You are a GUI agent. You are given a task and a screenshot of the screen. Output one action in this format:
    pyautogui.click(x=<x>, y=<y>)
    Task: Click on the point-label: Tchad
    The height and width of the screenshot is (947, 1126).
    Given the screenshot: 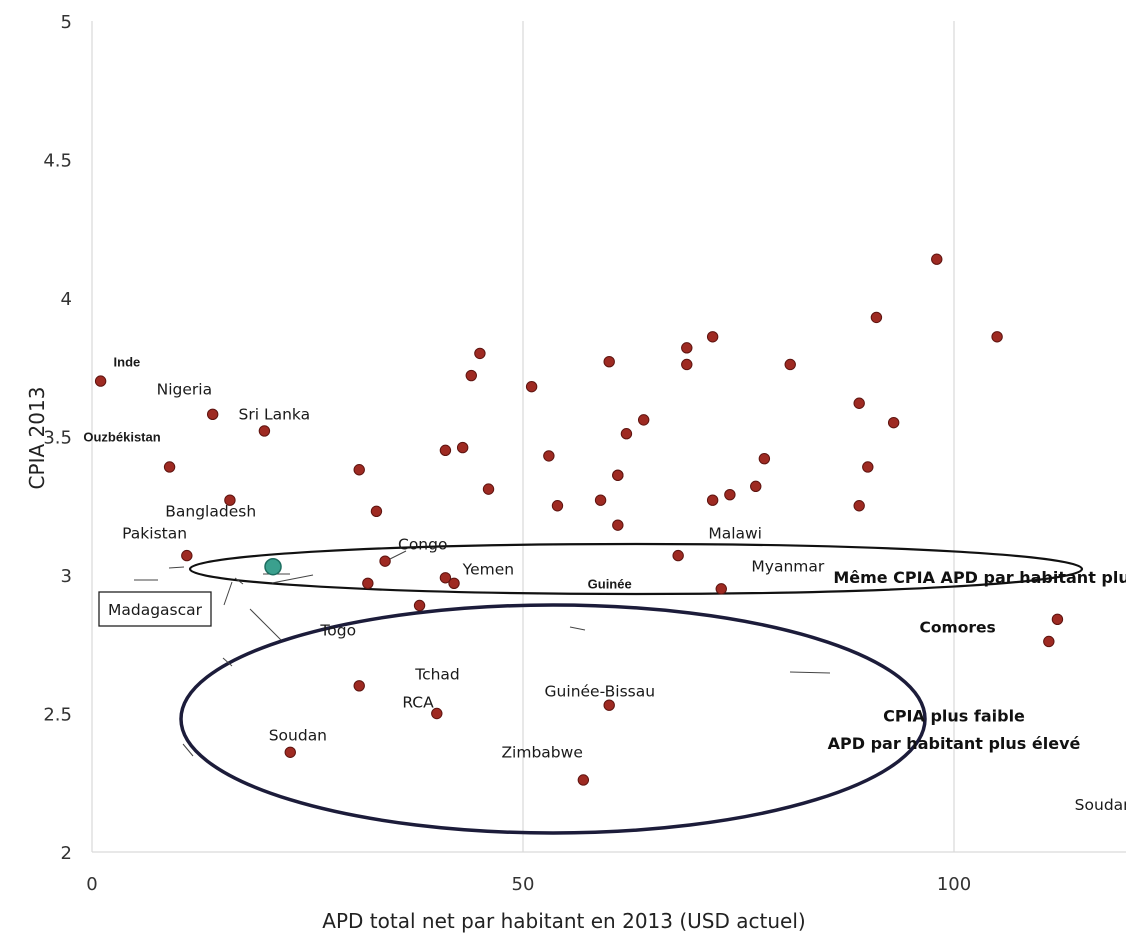 What is the action you would take?
    pyautogui.click(x=437, y=675)
    